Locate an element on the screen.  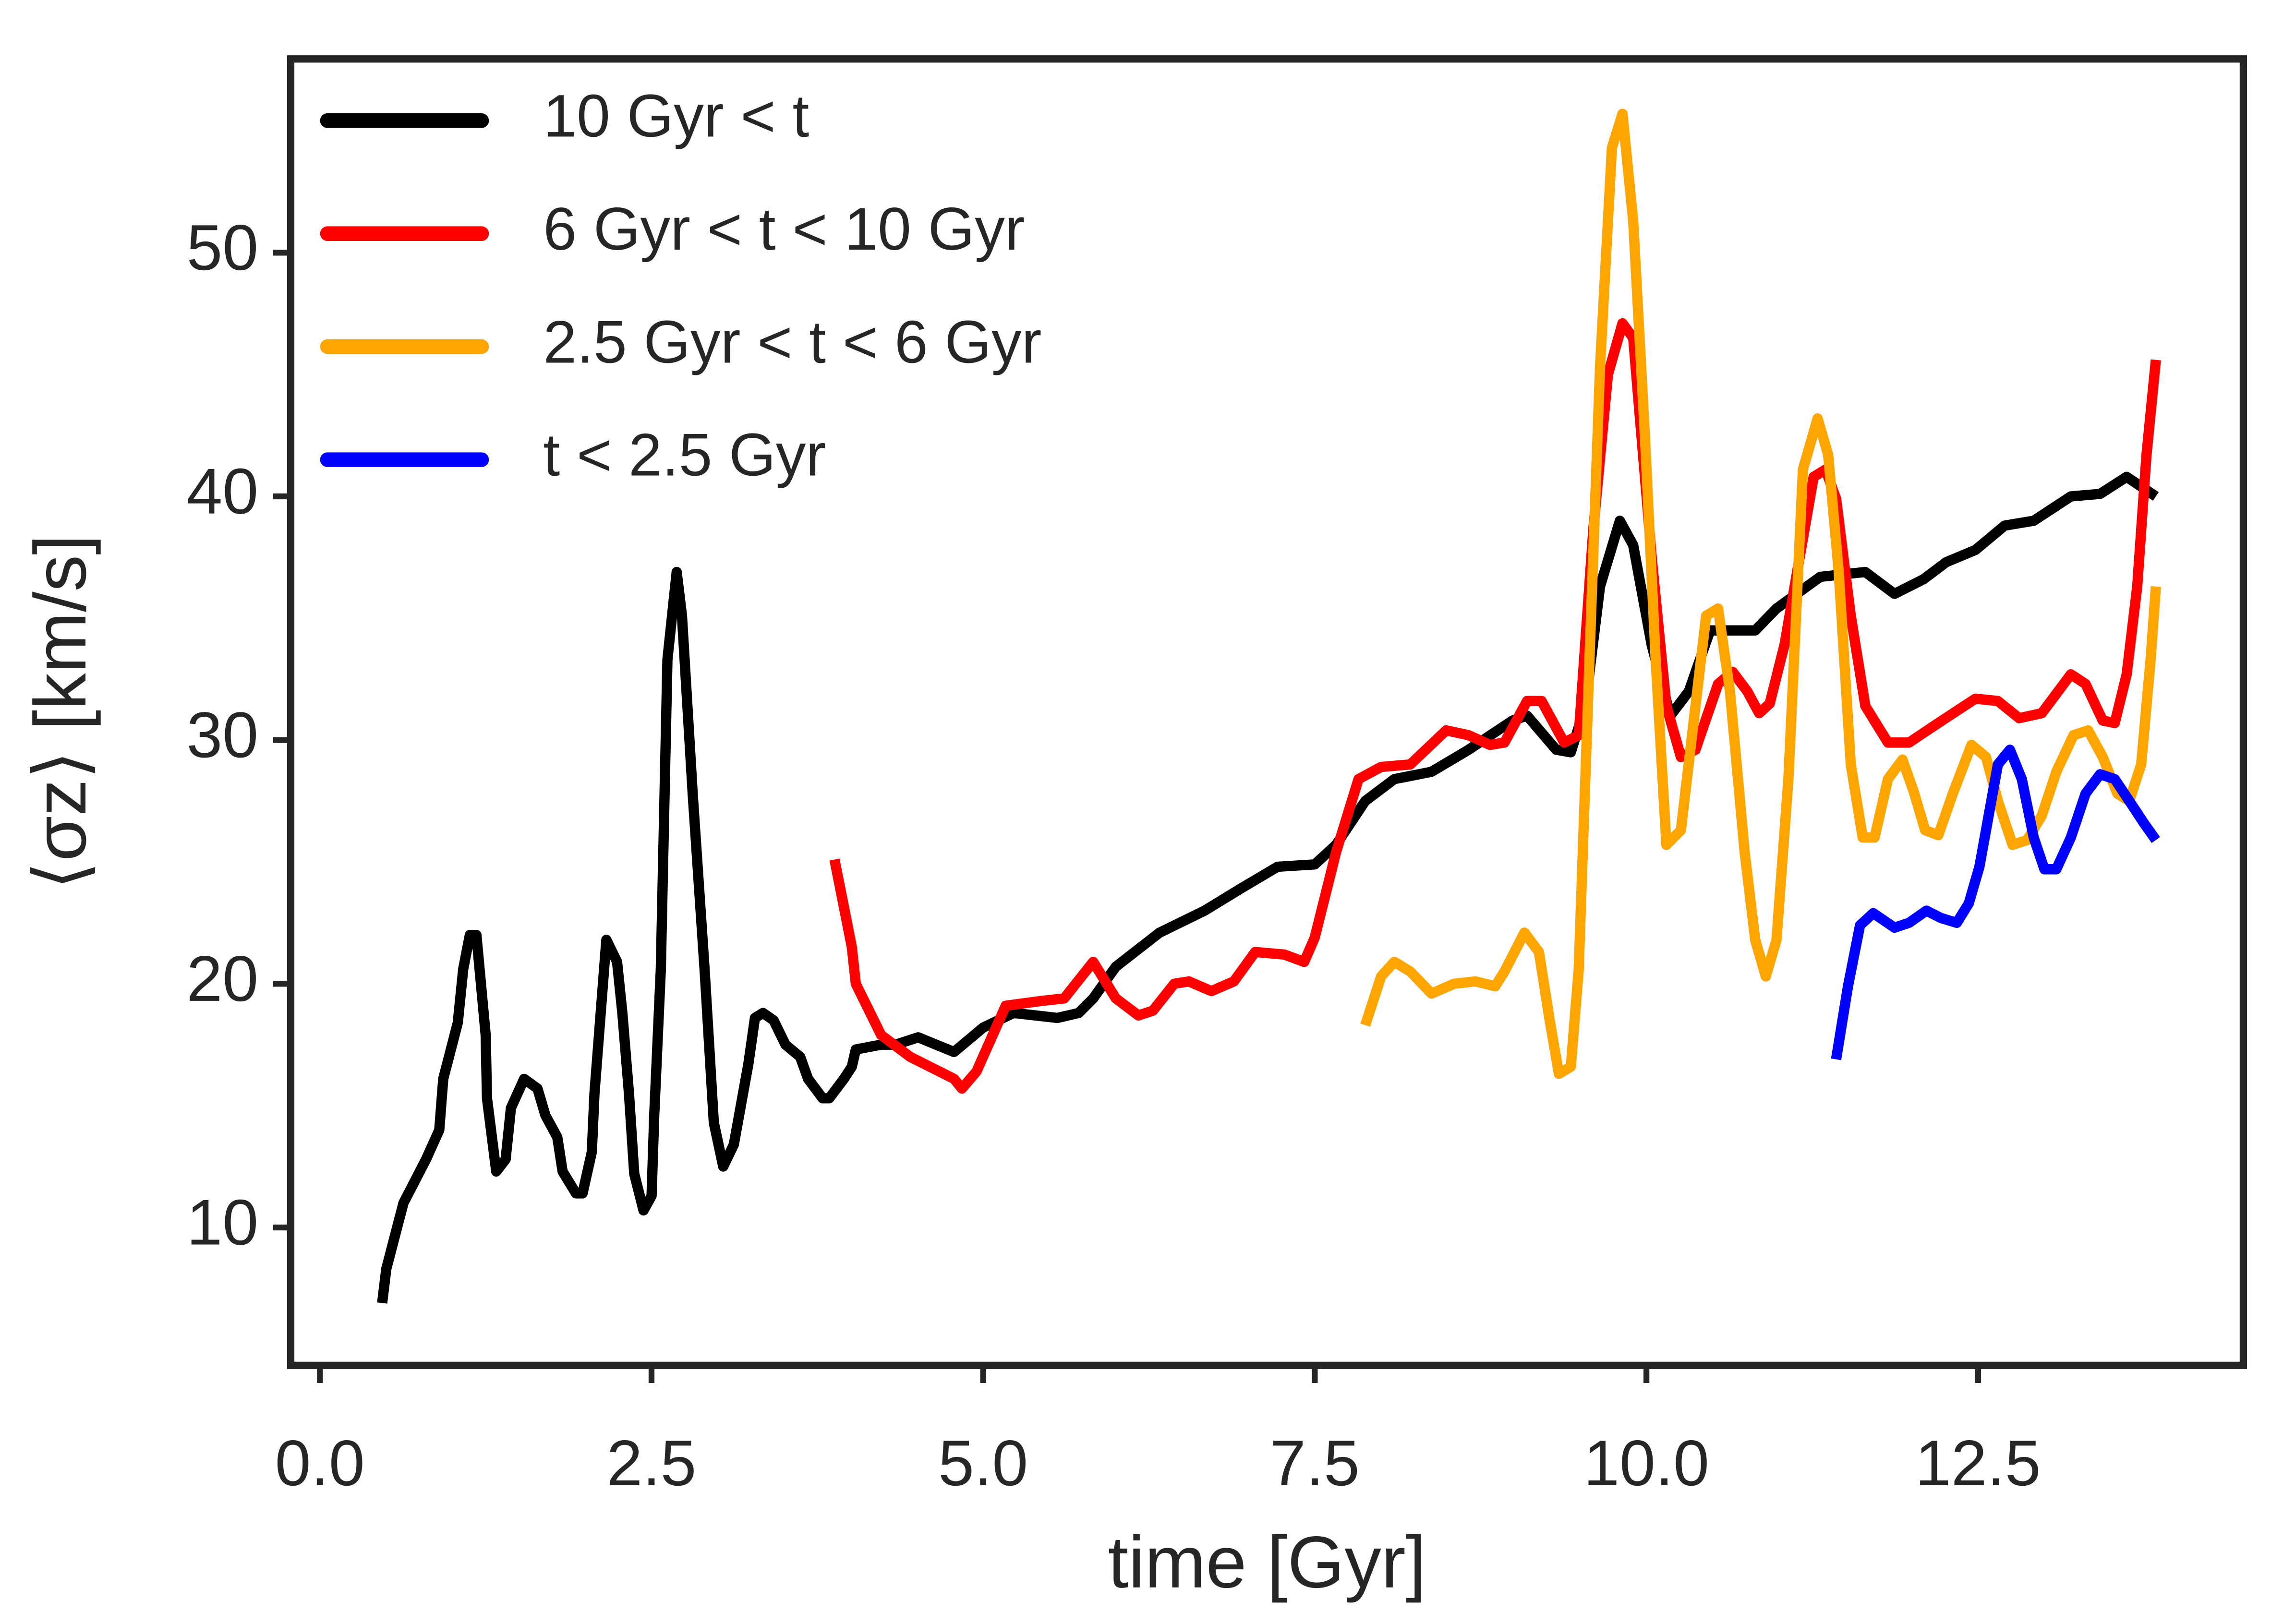
legend-label: 2.5 Gyr < t < 6 Gyr is located at coordinates (792, 341).